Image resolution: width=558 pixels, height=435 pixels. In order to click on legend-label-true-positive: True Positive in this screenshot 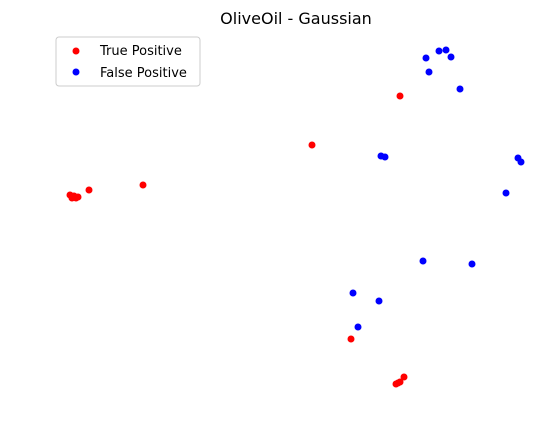, I will do `click(140, 51)`.